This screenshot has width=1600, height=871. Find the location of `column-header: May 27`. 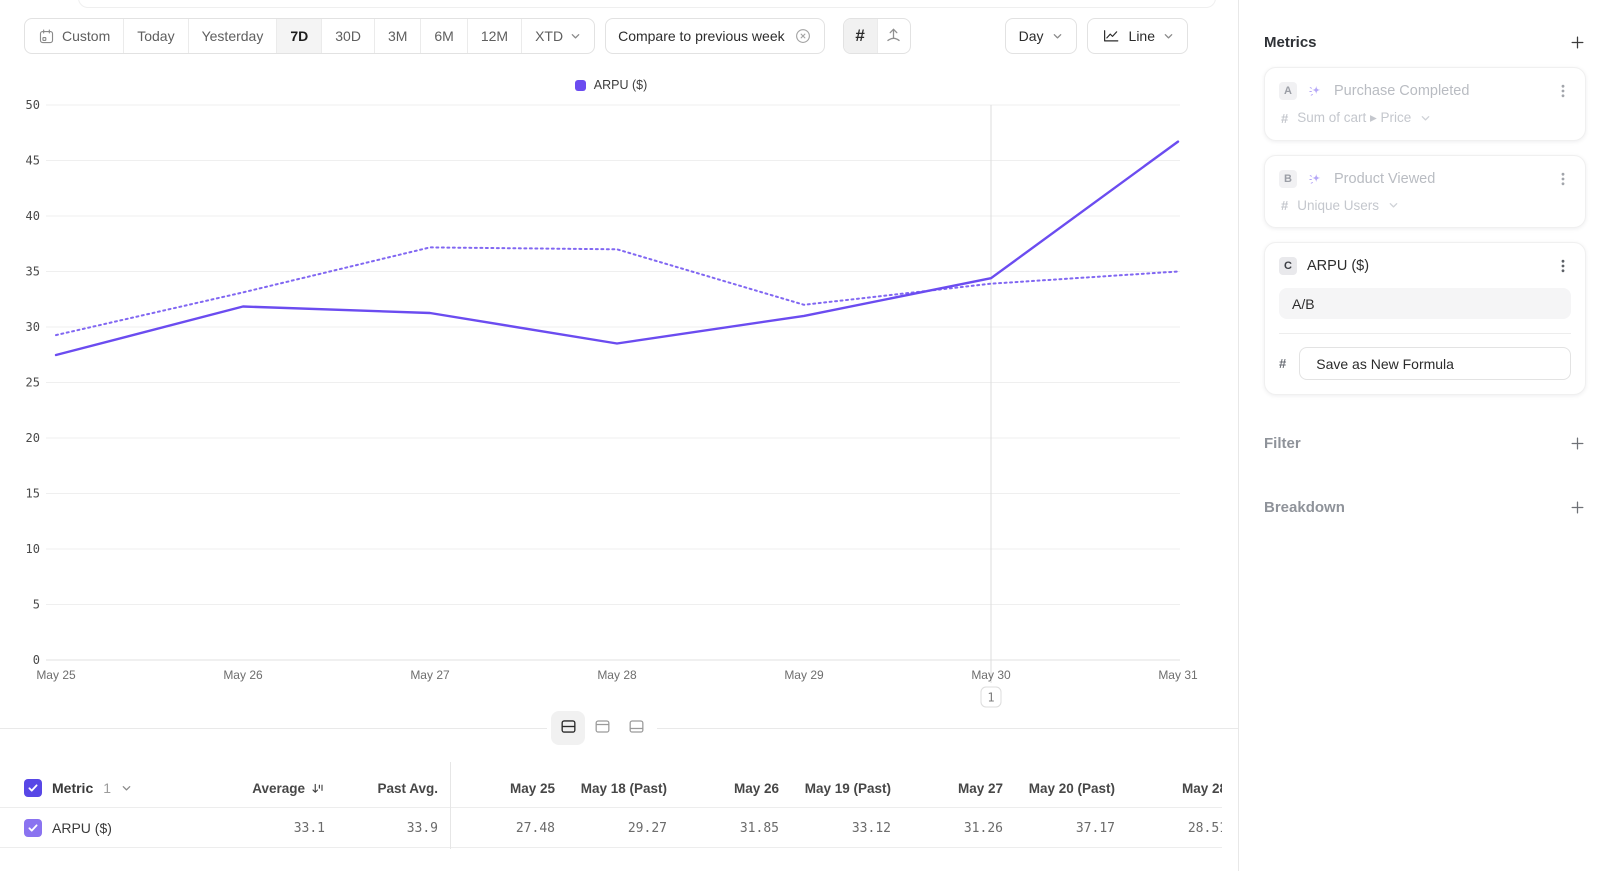

column-header: May 27 is located at coordinates (947, 788).